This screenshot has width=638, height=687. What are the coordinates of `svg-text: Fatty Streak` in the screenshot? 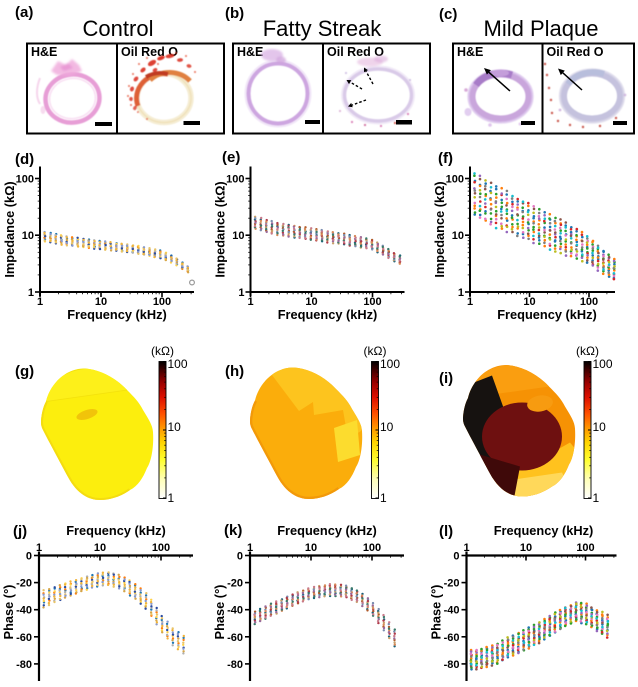 It's located at (323, 28).